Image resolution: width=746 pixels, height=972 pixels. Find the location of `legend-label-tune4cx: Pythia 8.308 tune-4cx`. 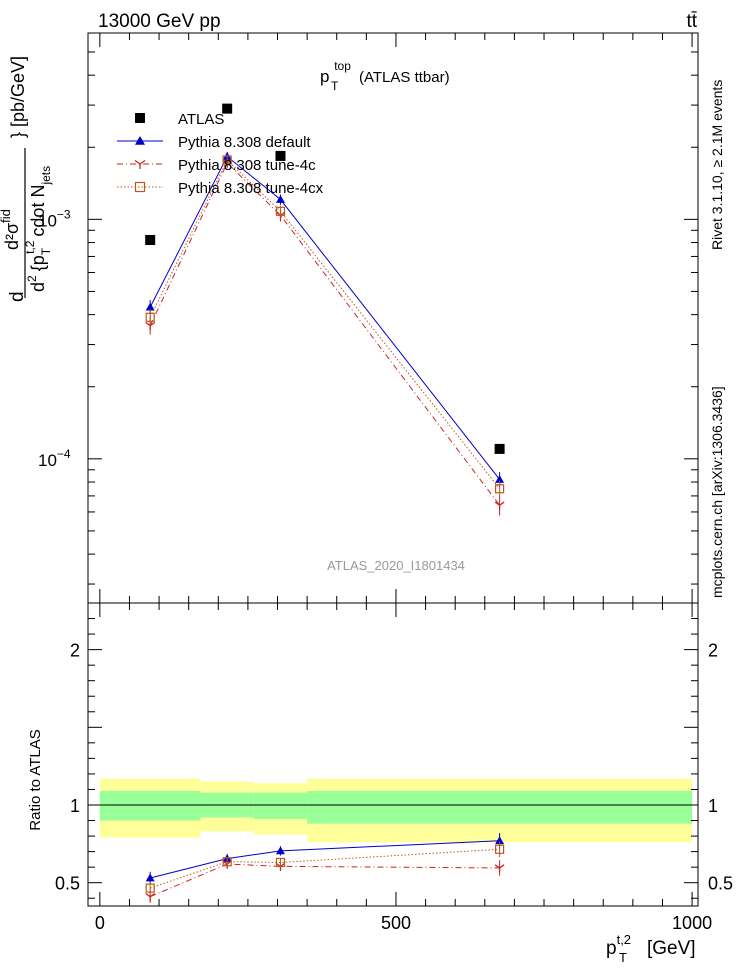

legend-label-tune4cx: Pythia 8.308 tune-4cx is located at coordinates (251, 188).